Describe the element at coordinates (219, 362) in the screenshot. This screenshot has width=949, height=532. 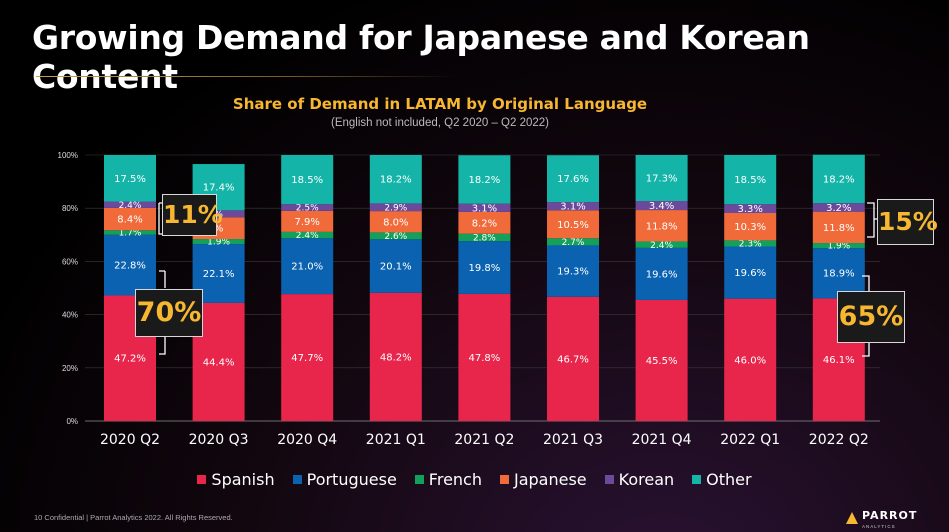
I see `data-label: 44.4%` at that location.